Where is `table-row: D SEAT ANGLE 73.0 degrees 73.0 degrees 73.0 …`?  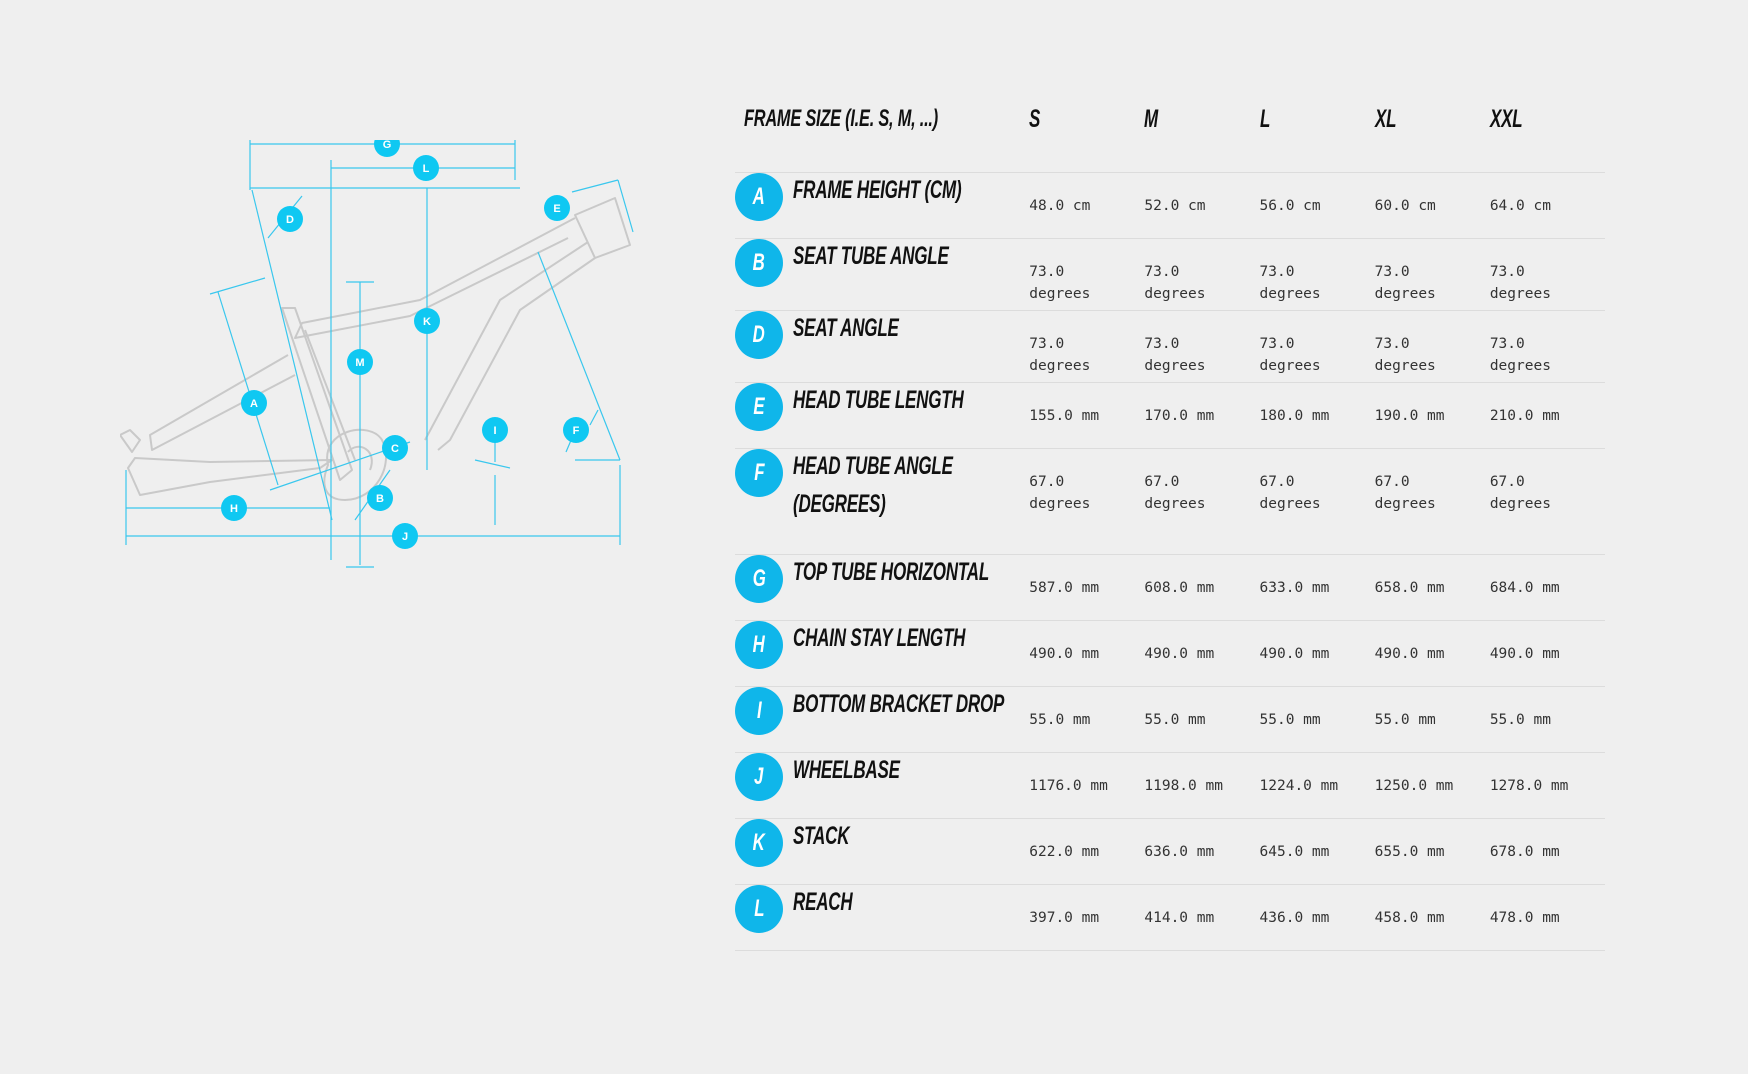
table-row: D SEAT ANGLE 73.0 degrees 73.0 degrees 73.0 … is located at coordinates (1170, 346).